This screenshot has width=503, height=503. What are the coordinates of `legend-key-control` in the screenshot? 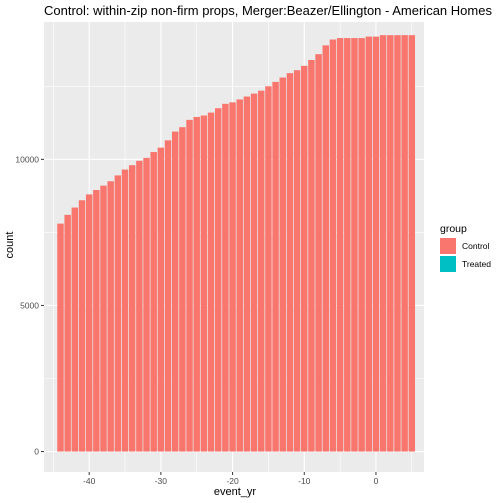 It's located at (448, 246).